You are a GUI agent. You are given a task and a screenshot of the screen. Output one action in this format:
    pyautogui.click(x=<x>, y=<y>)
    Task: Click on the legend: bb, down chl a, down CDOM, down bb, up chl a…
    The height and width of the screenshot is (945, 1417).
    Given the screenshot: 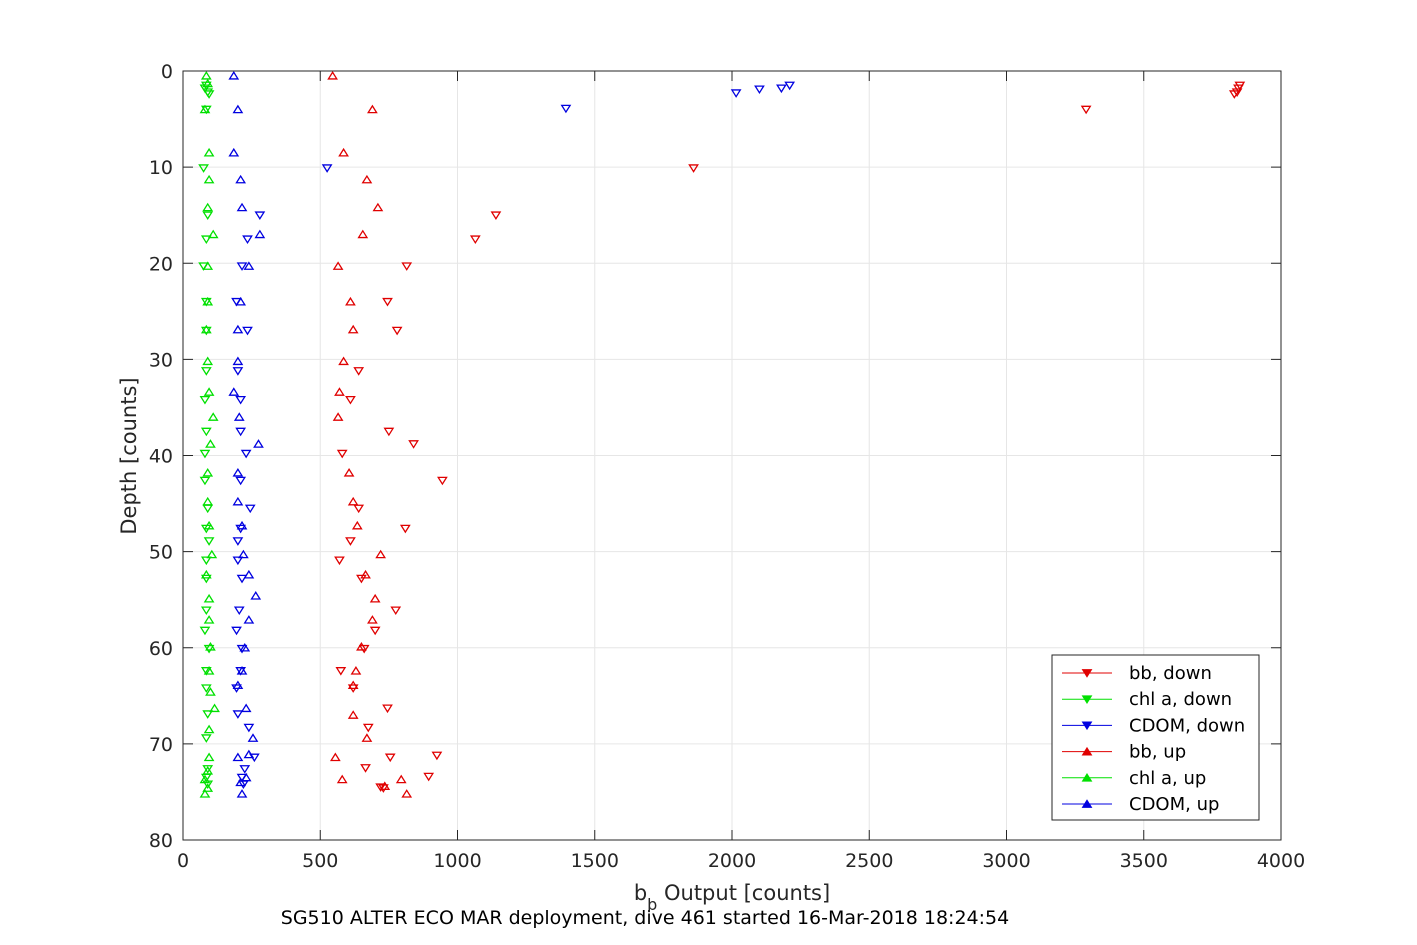 What is the action you would take?
    pyautogui.click(x=1155, y=737)
    